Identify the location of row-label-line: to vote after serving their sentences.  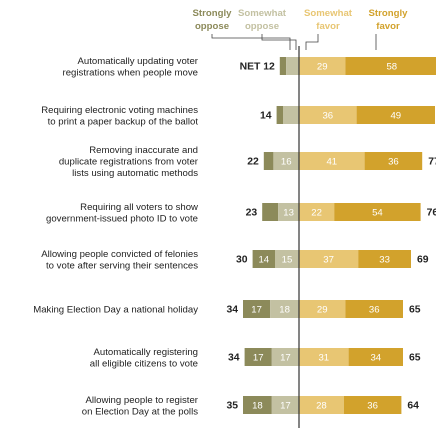
(122, 265).